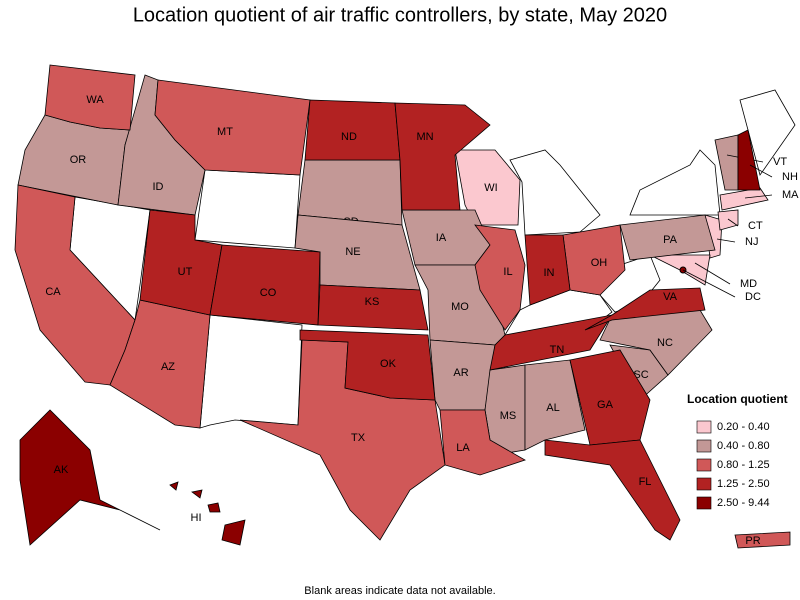  What do you see at coordinates (507, 272) in the screenshot?
I see `state-label: IL` at bounding box center [507, 272].